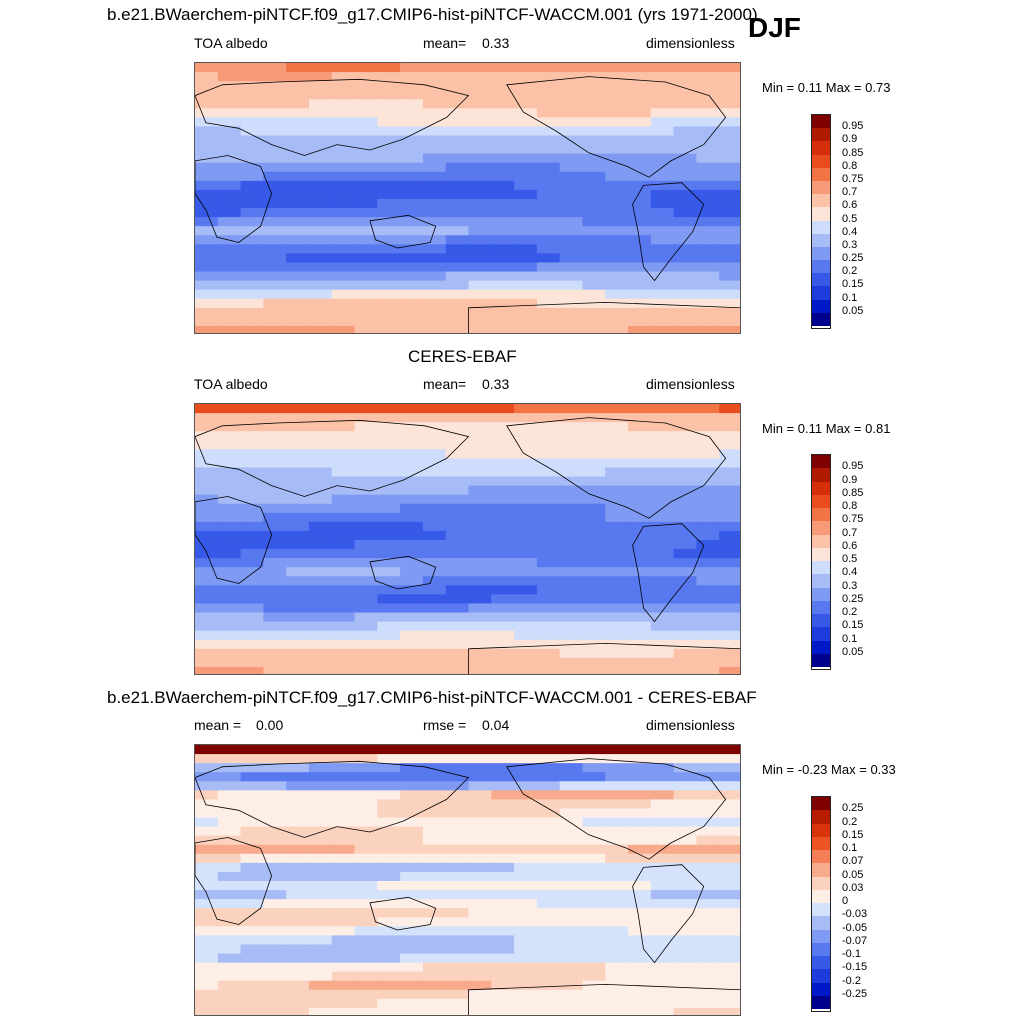  I want to click on colorbar-tick-label: 0.6, so click(850, 205).